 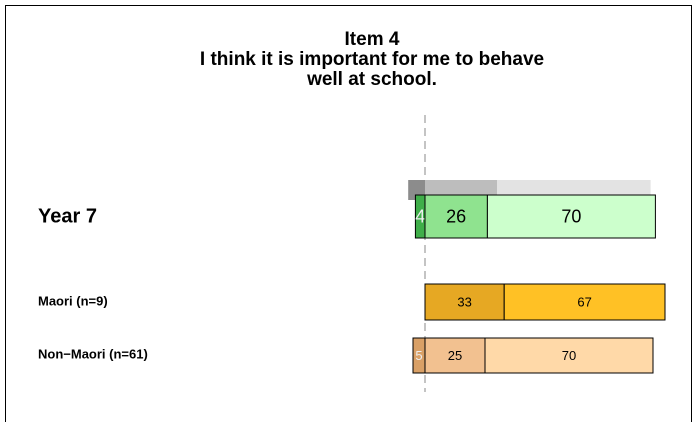 I want to click on row-label: Maori (n=9), so click(x=73, y=300).